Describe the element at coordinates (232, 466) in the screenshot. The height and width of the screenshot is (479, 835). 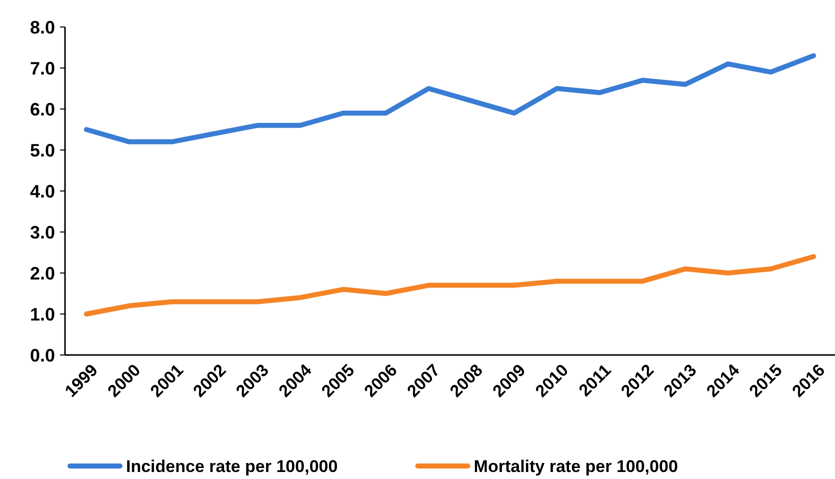
I see `legend-label: Incidence rate per 100,000` at that location.